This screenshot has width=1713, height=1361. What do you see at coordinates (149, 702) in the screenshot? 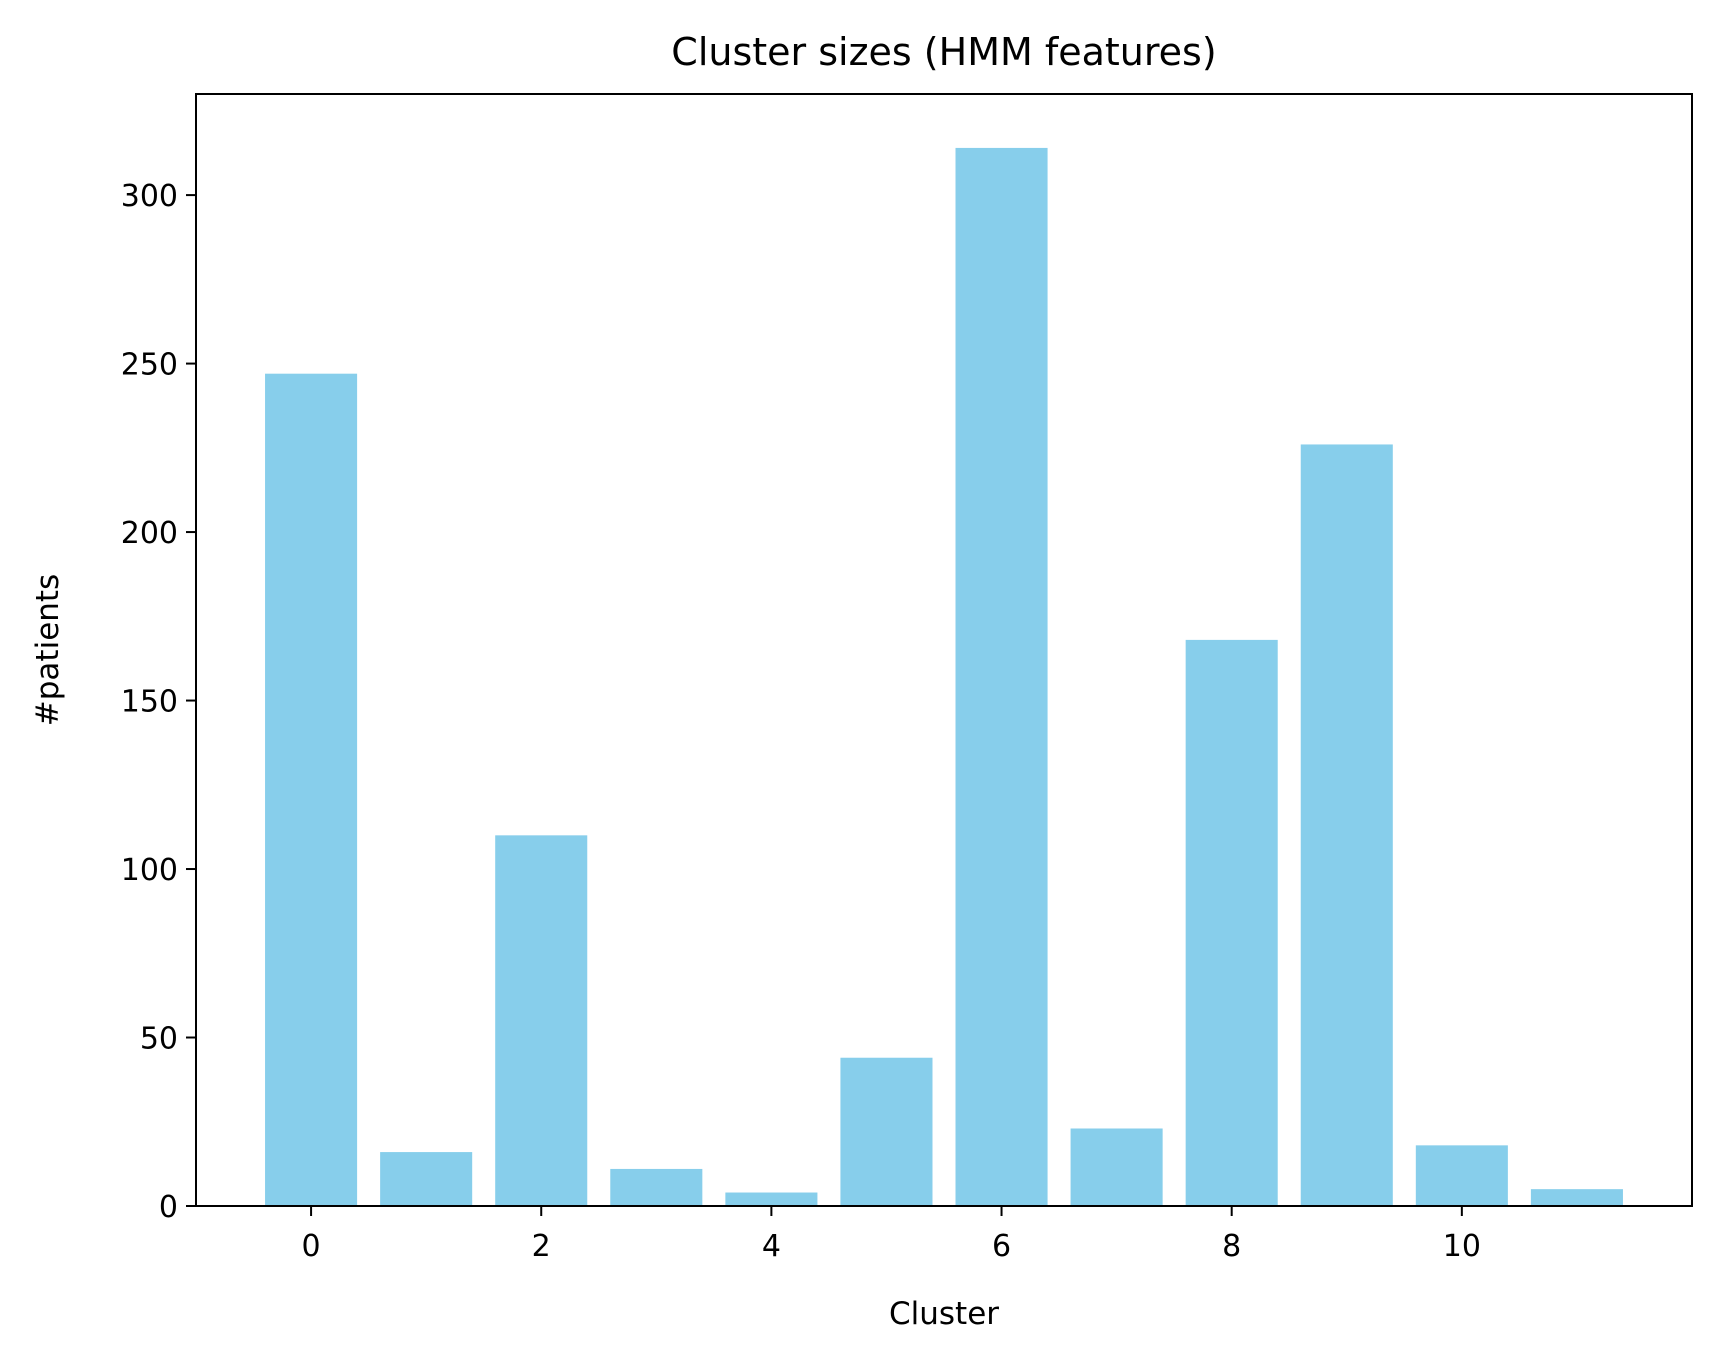
I see `y-tick-label: 150` at bounding box center [149, 702].